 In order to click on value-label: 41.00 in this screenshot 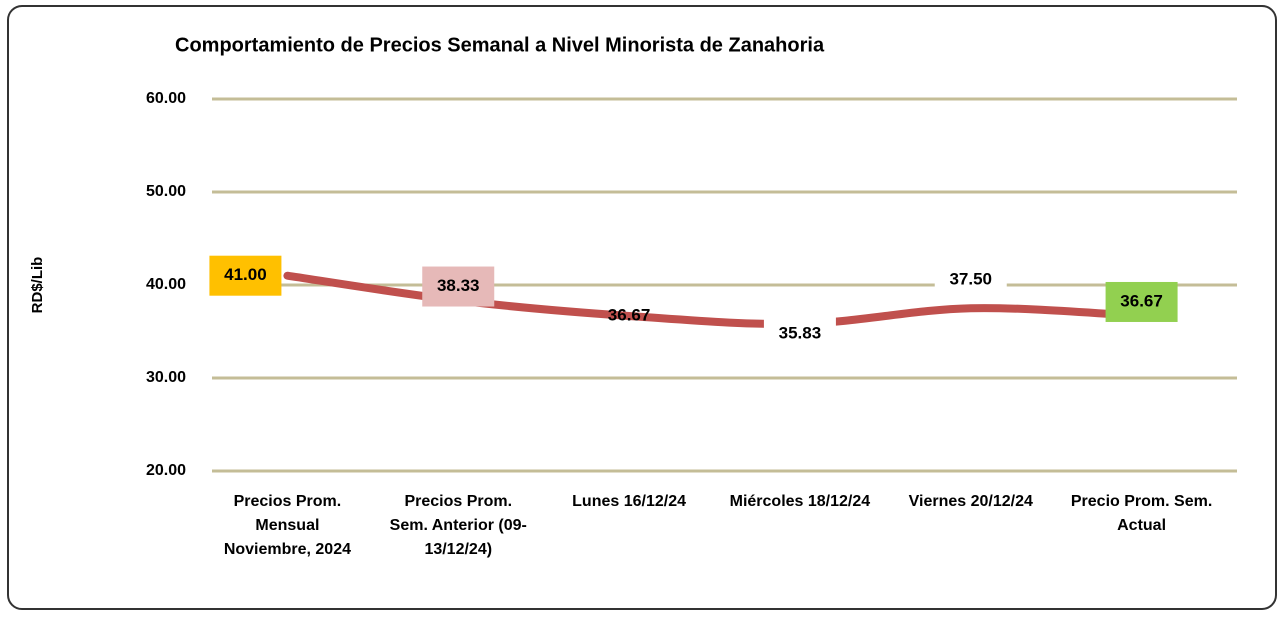, I will do `click(245, 274)`.